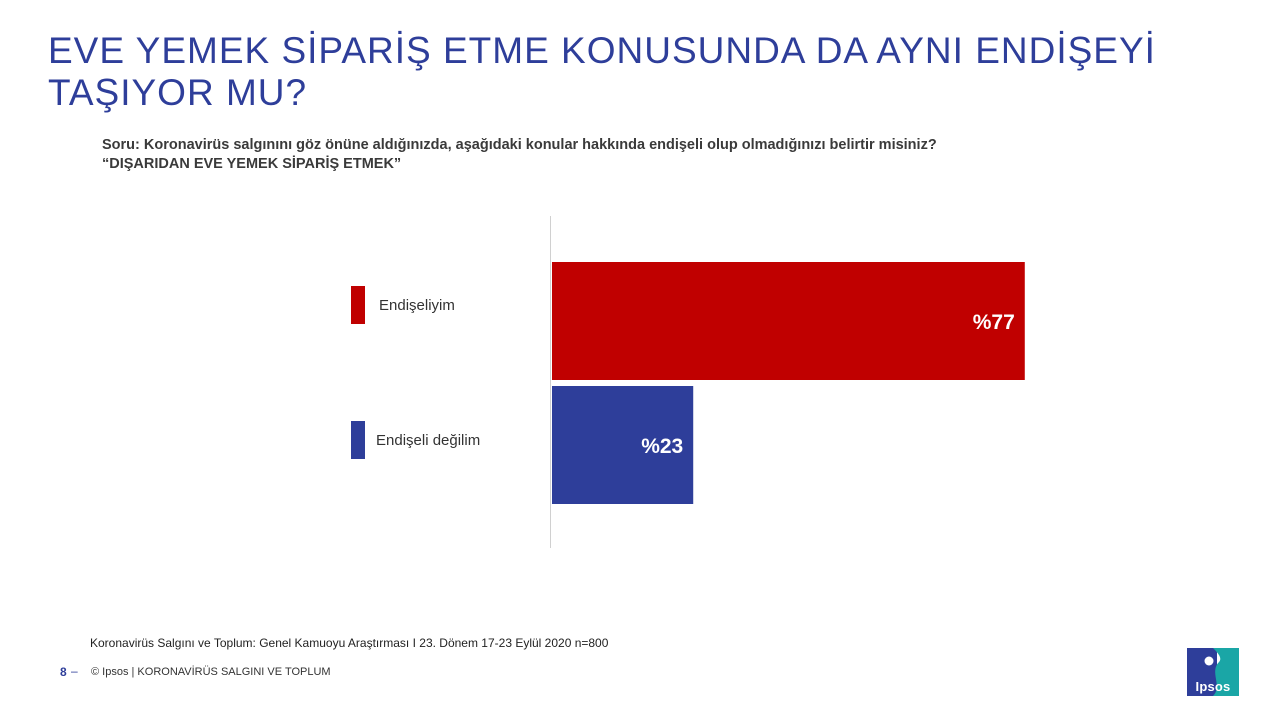  What do you see at coordinates (358, 305) in the screenshot?
I see `legend-swatch-worried` at bounding box center [358, 305].